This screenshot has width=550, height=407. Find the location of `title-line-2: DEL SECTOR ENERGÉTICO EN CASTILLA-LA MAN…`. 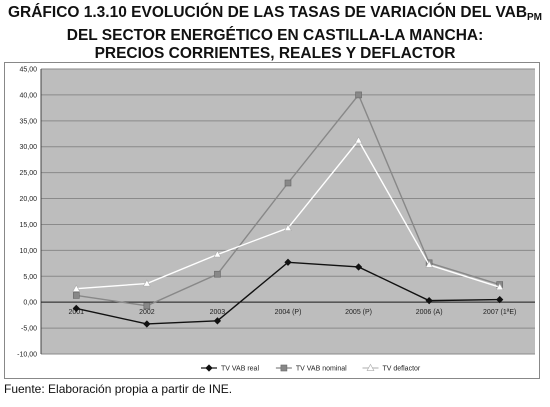

title-line-2: DEL SECTOR ENERGÉTICO EN CASTILLA-LA MAN… is located at coordinates (275, 35).